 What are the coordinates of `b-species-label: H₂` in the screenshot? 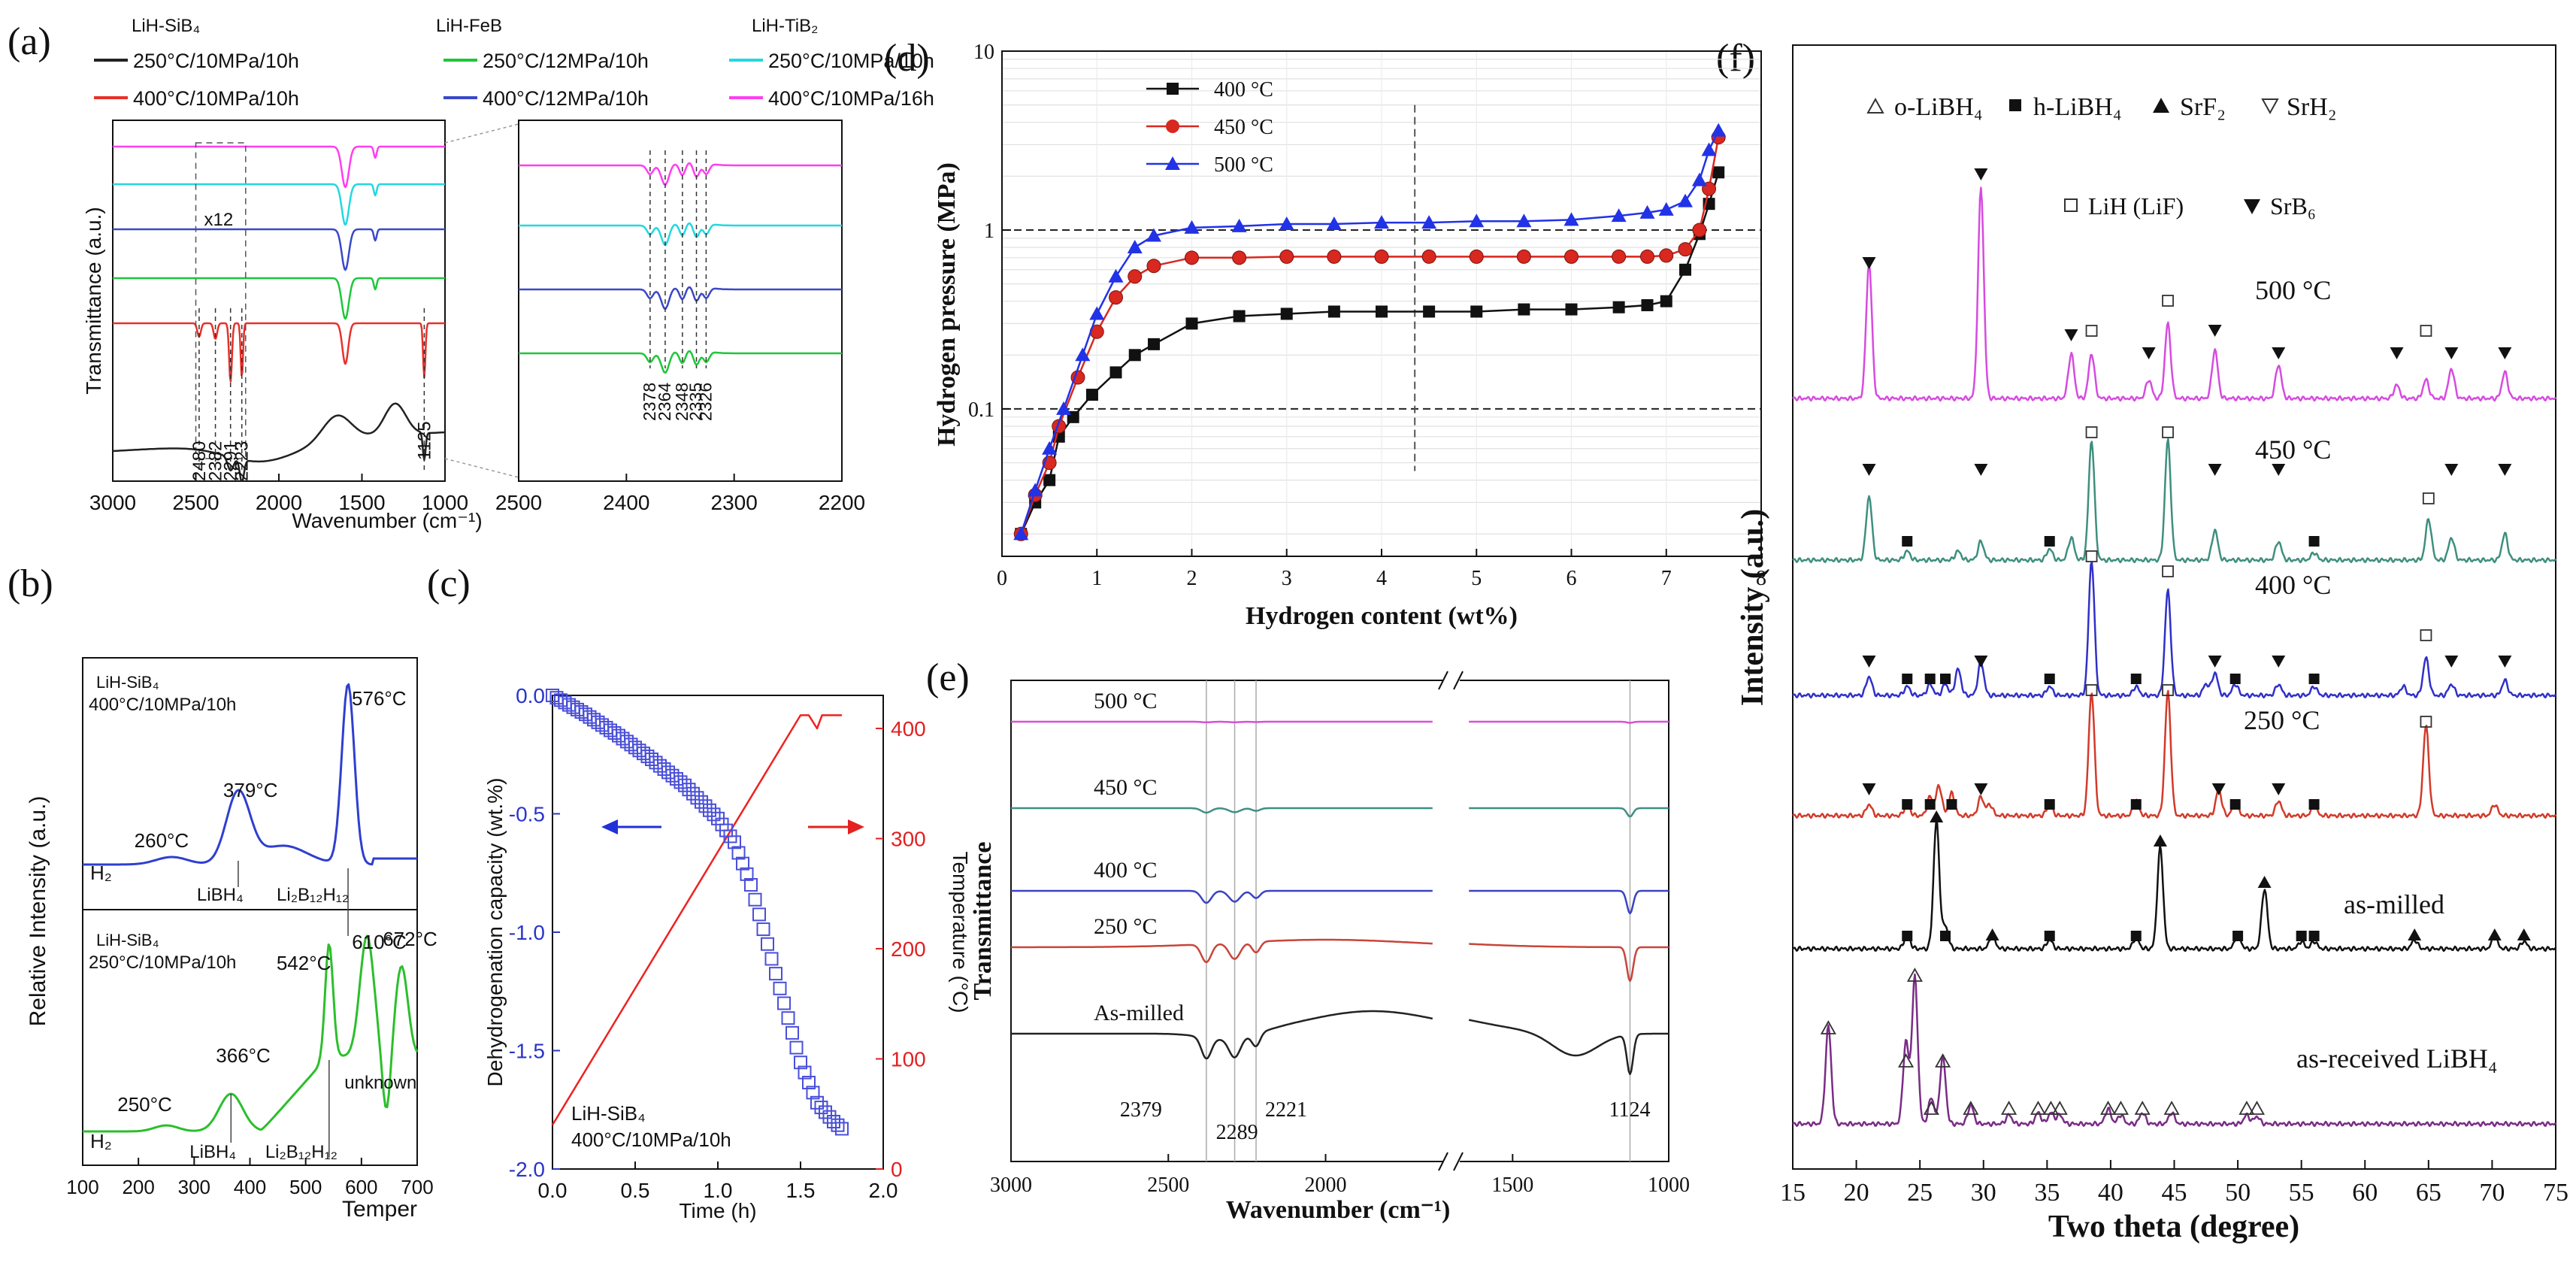 It's located at (101, 873).